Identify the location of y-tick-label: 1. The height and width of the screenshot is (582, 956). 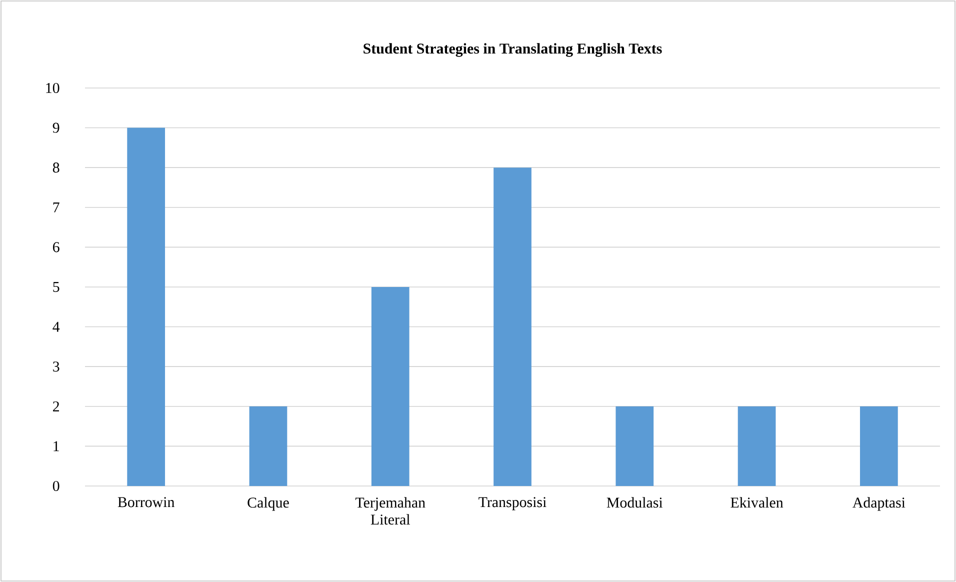
(56, 446).